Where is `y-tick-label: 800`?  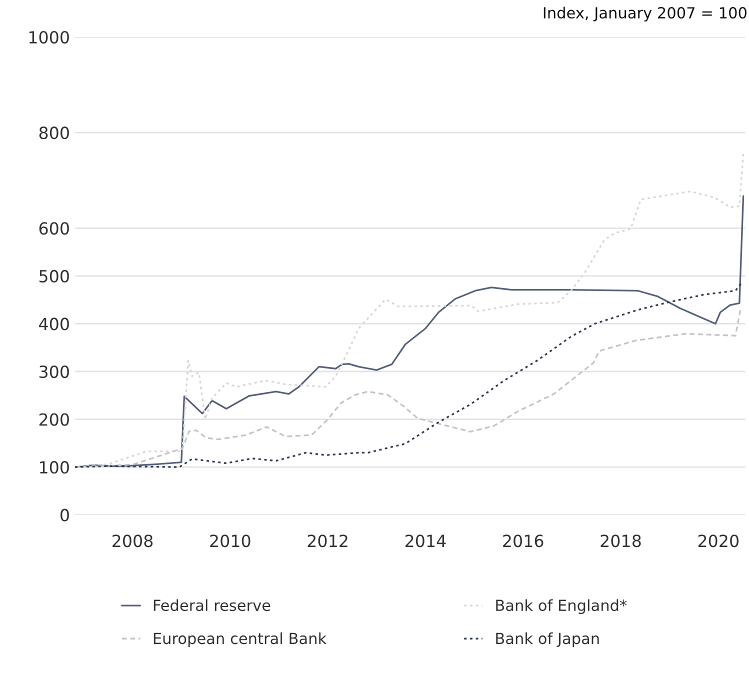
y-tick-label: 800 is located at coordinates (54, 133).